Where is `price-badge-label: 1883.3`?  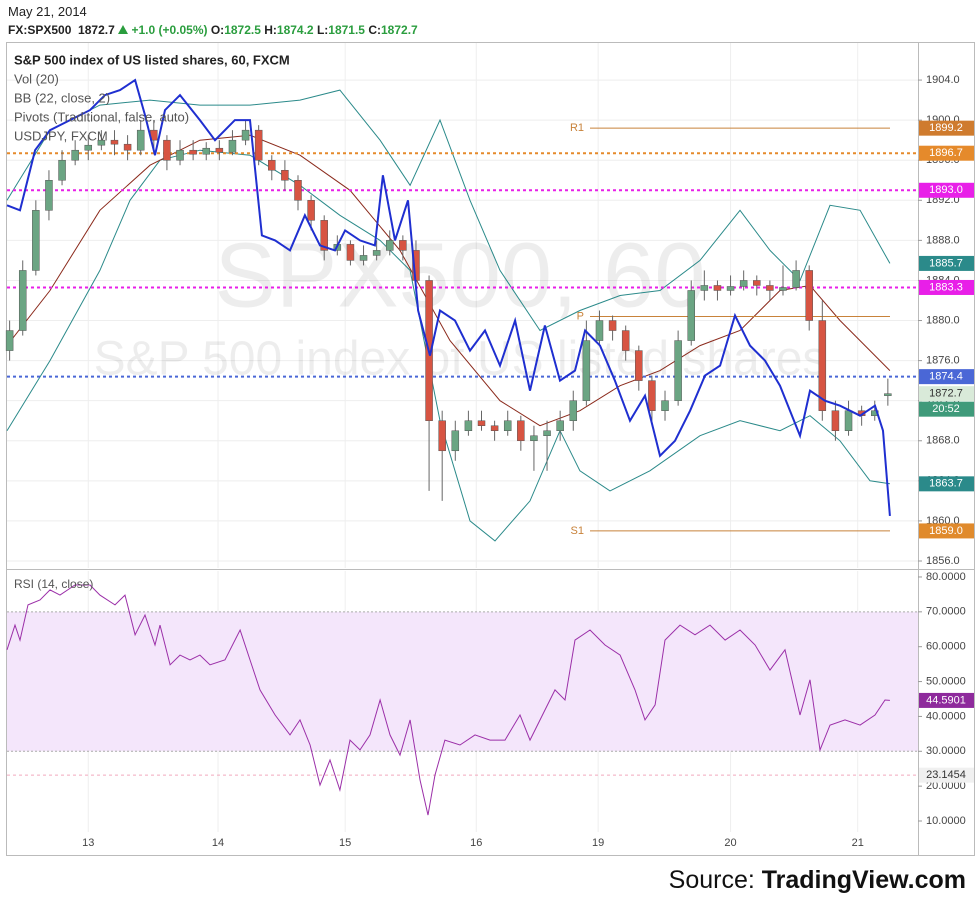
price-badge-label: 1883.3 is located at coordinates (946, 287).